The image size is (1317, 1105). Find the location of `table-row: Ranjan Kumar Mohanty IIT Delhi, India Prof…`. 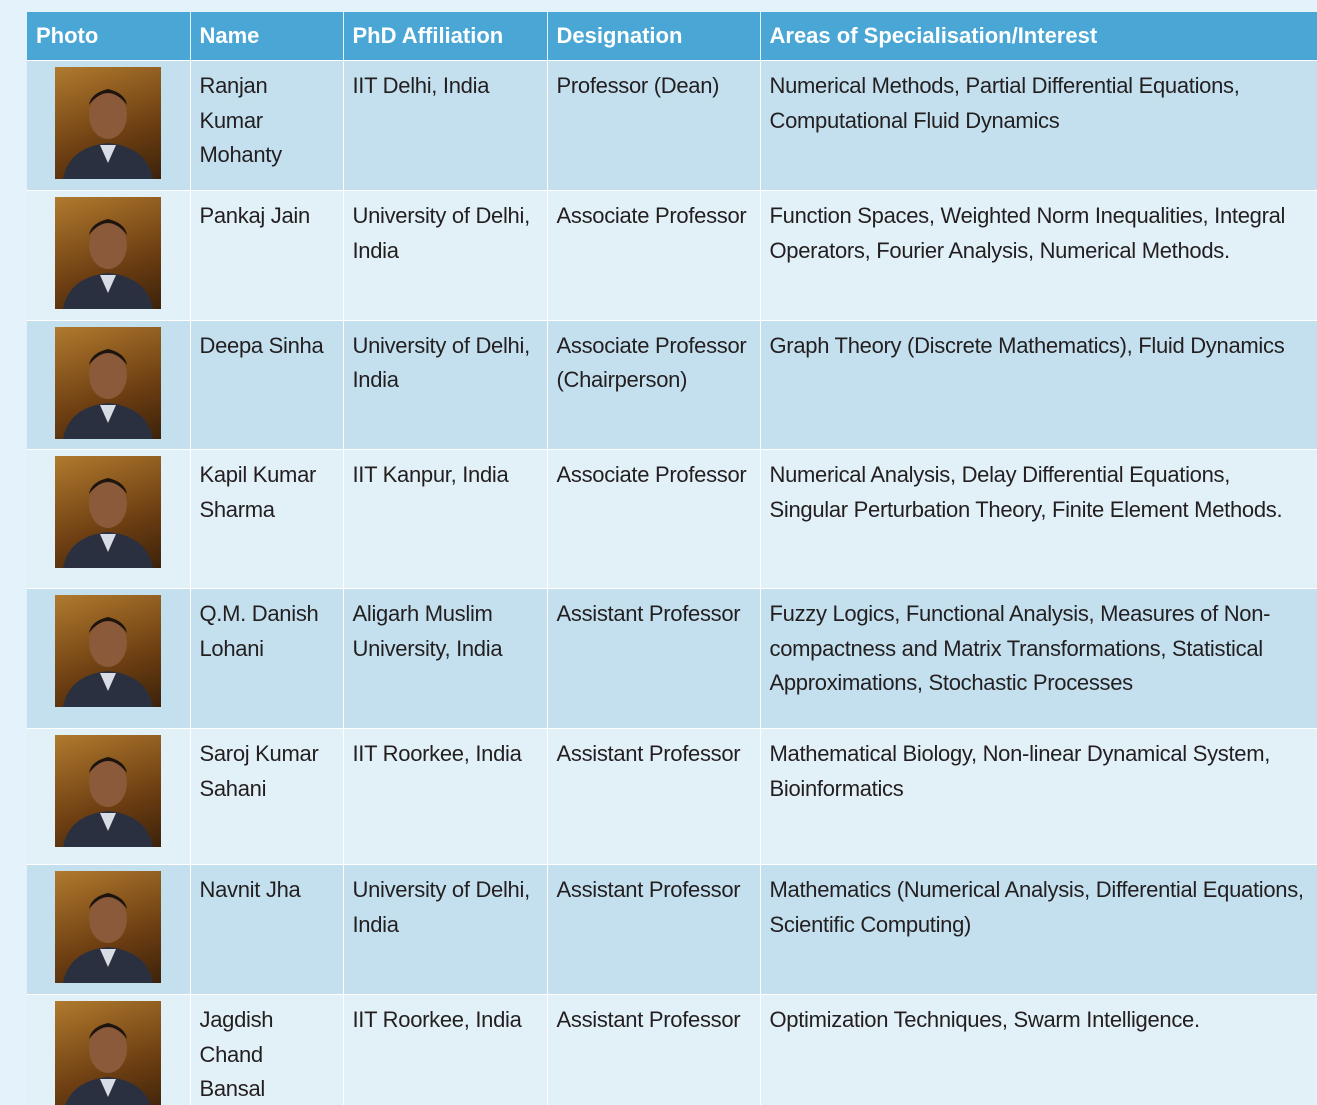

table-row: Ranjan Kumar Mohanty IIT Delhi, India Prof… is located at coordinates (672, 125).